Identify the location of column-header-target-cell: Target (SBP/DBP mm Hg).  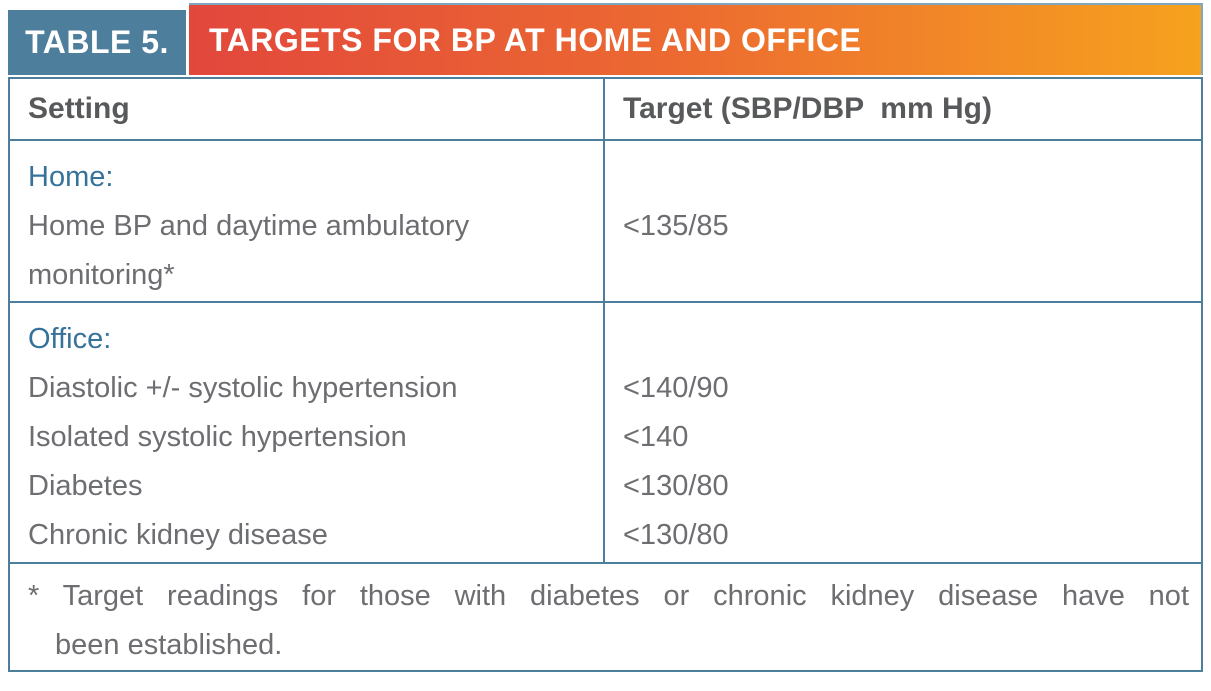
(903, 109).